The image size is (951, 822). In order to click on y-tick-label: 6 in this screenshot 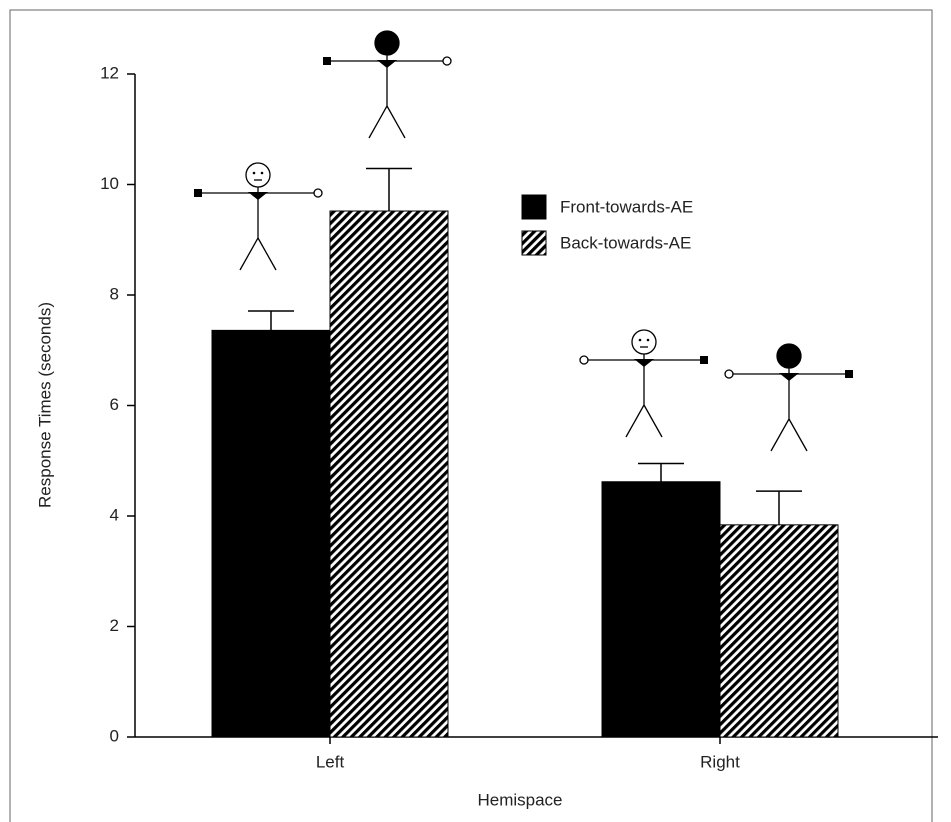, I will do `click(114, 404)`.